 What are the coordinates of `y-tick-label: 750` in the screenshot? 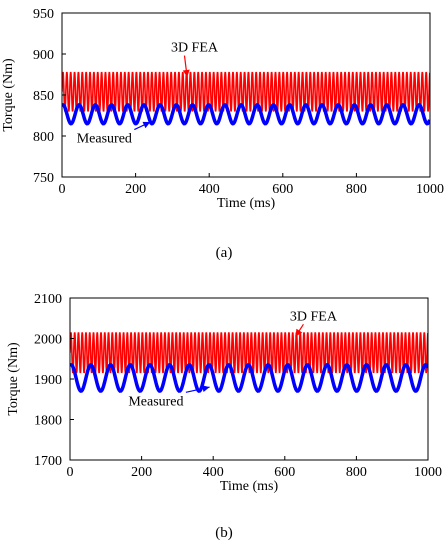 It's located at (43, 178).